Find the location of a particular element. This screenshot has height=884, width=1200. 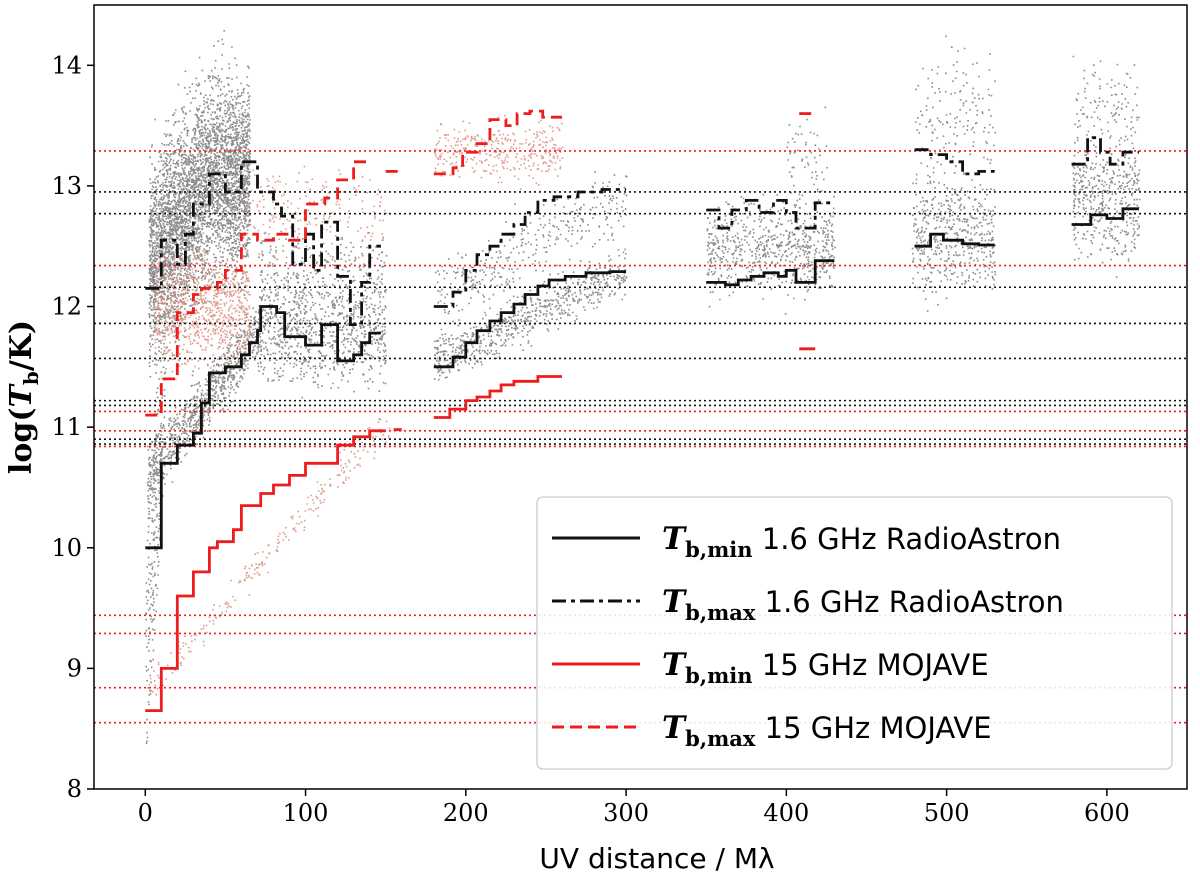

legend-label-tbmin-radioastron: Tb,min 1.6 GHz RadioAstron is located at coordinates (861, 541).